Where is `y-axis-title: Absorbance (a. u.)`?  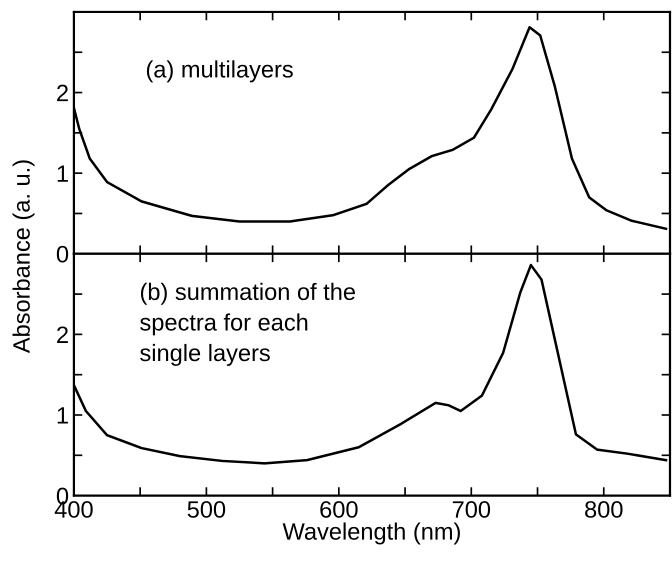 y-axis-title: Absorbance (a. u.) is located at coordinates (23, 257).